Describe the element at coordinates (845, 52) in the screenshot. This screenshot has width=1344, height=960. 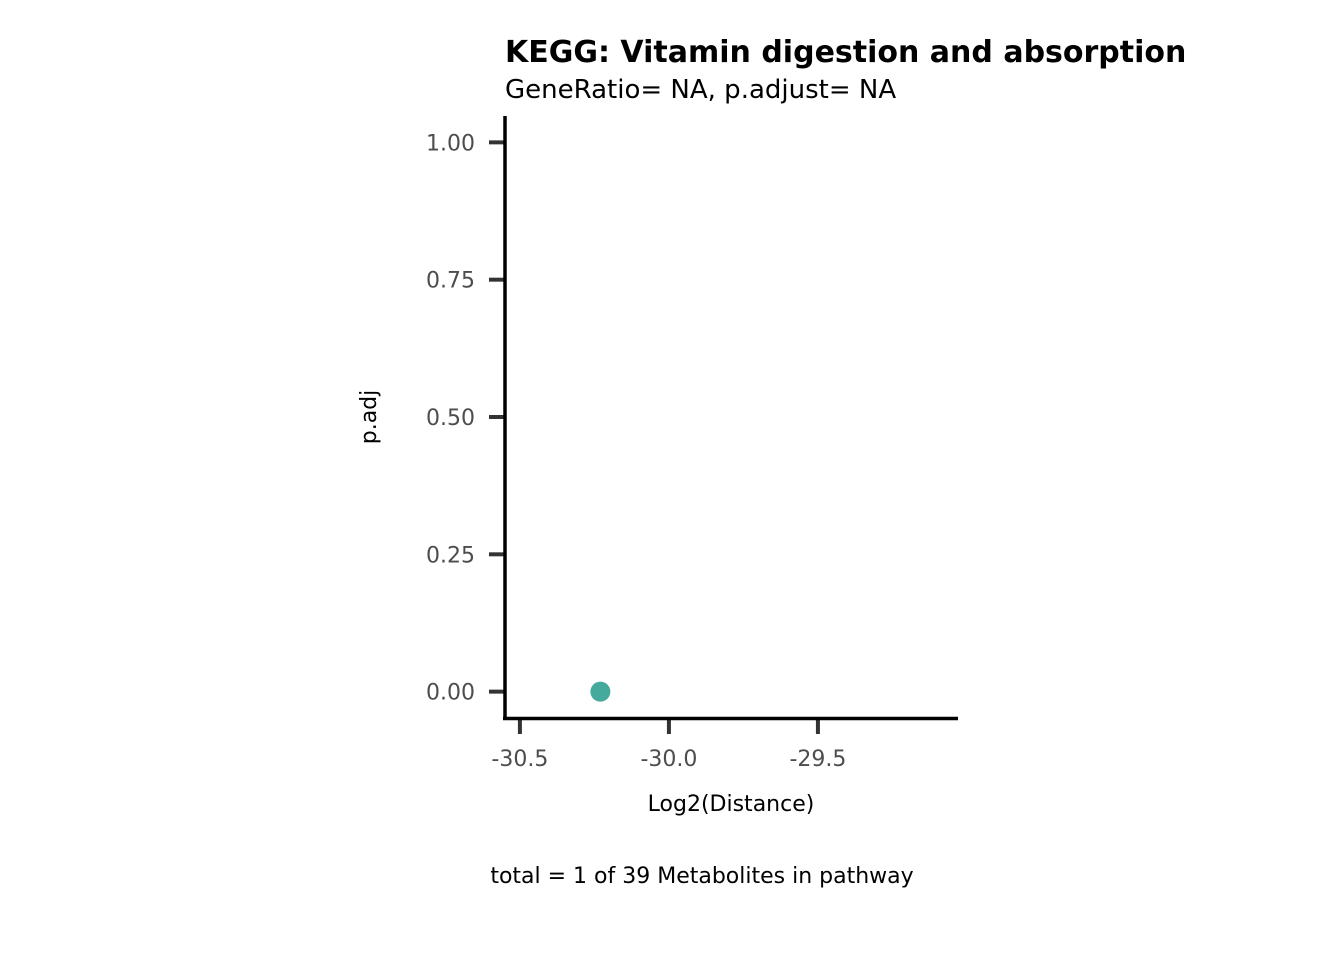
I see `chart-title: KEGG: Vitamin digestion and absorption` at that location.